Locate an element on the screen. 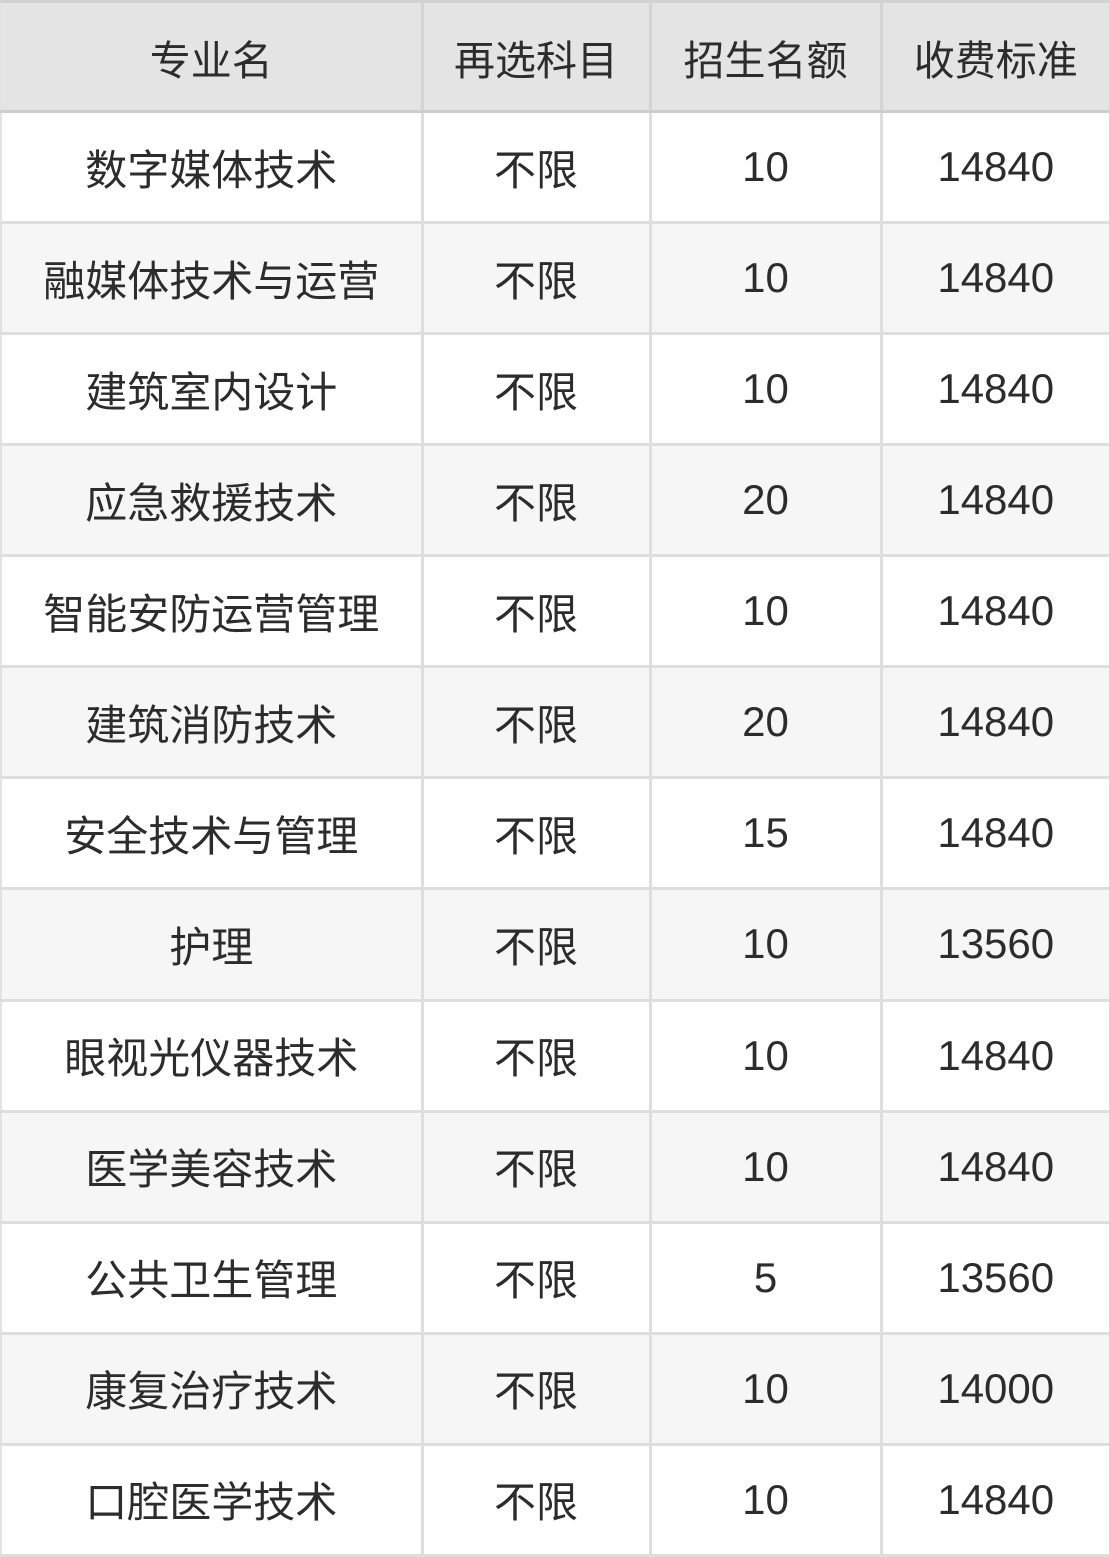  column-header-subject: 再选科目 is located at coordinates (537, 57).